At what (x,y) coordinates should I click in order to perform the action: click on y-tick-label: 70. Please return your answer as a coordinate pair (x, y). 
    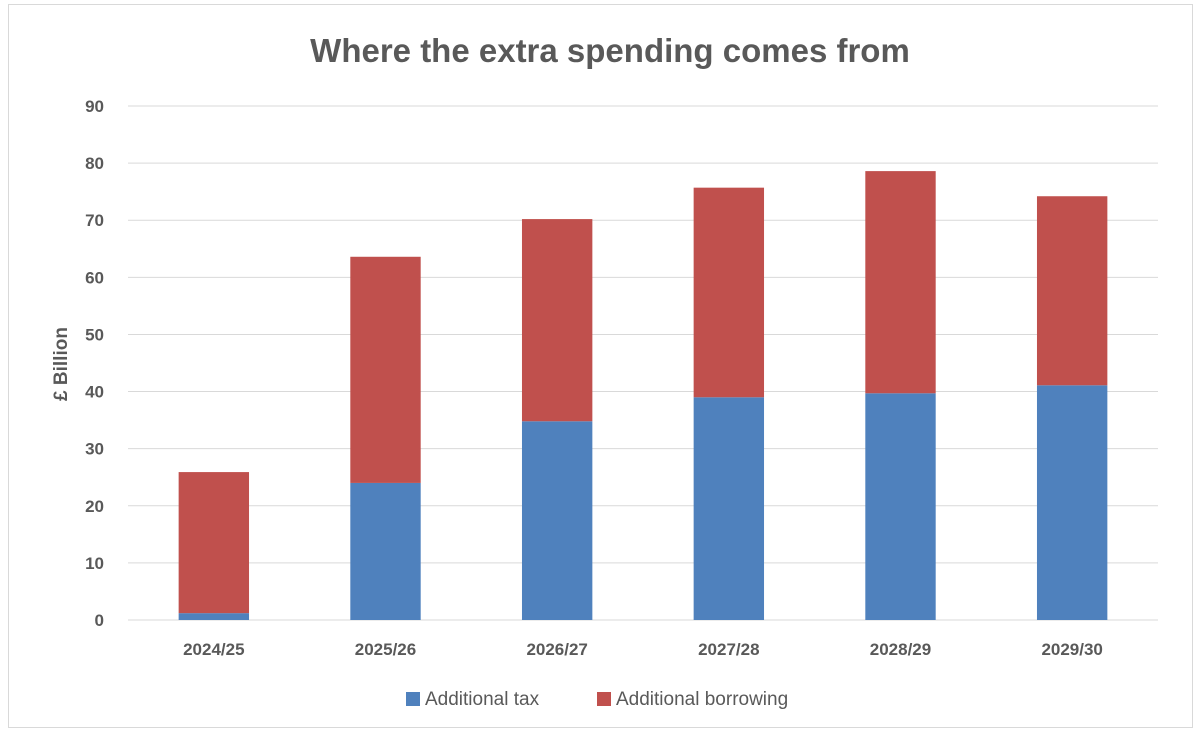
    Looking at the image, I should click on (94, 220).